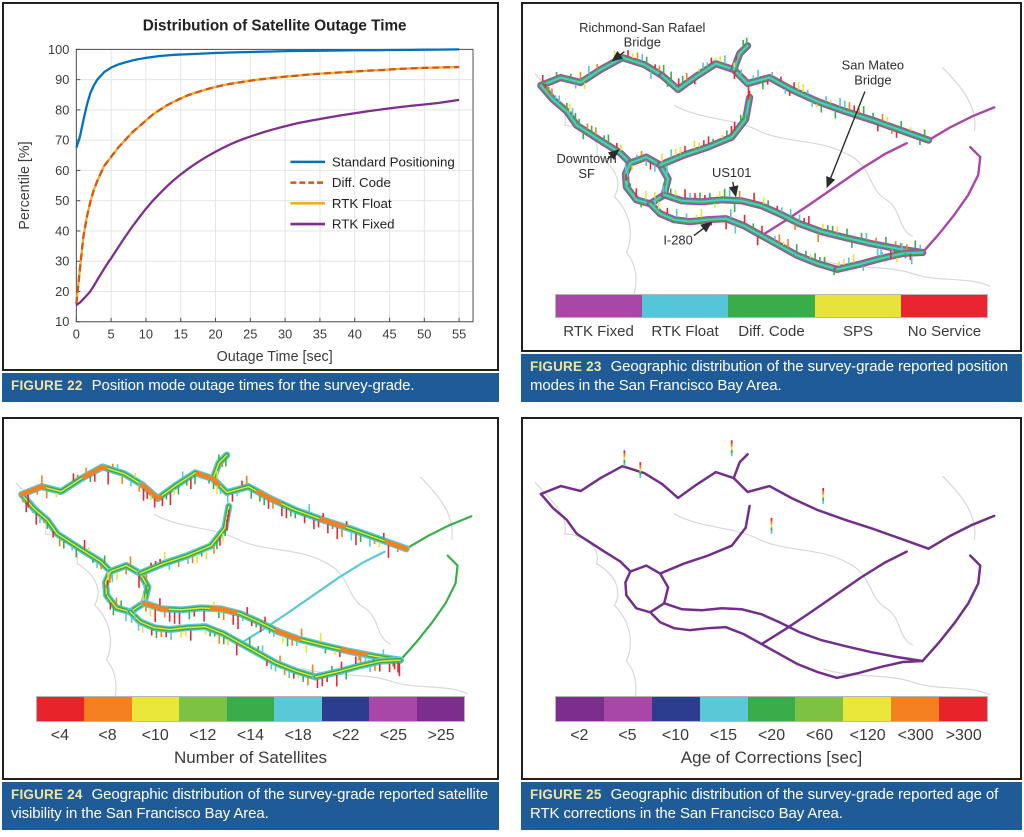 The width and height of the screenshot is (1024, 837). I want to click on x-tick-label: 40, so click(355, 334).